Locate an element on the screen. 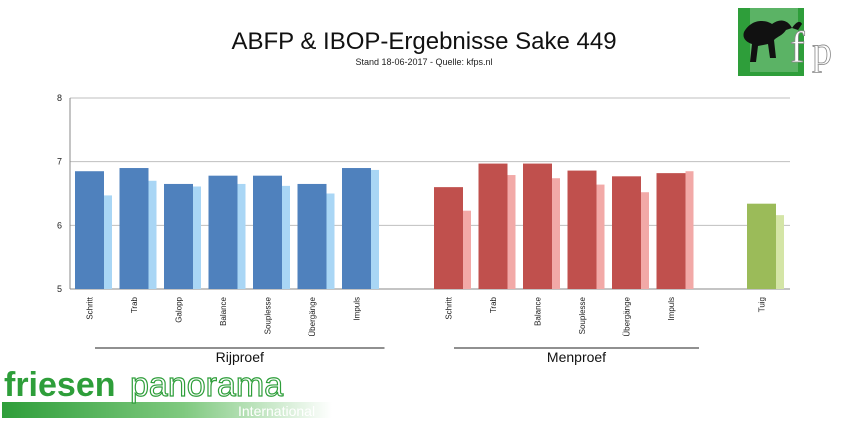 This screenshot has width=848, height=424. y-tick-label: 5 is located at coordinates (59, 289).